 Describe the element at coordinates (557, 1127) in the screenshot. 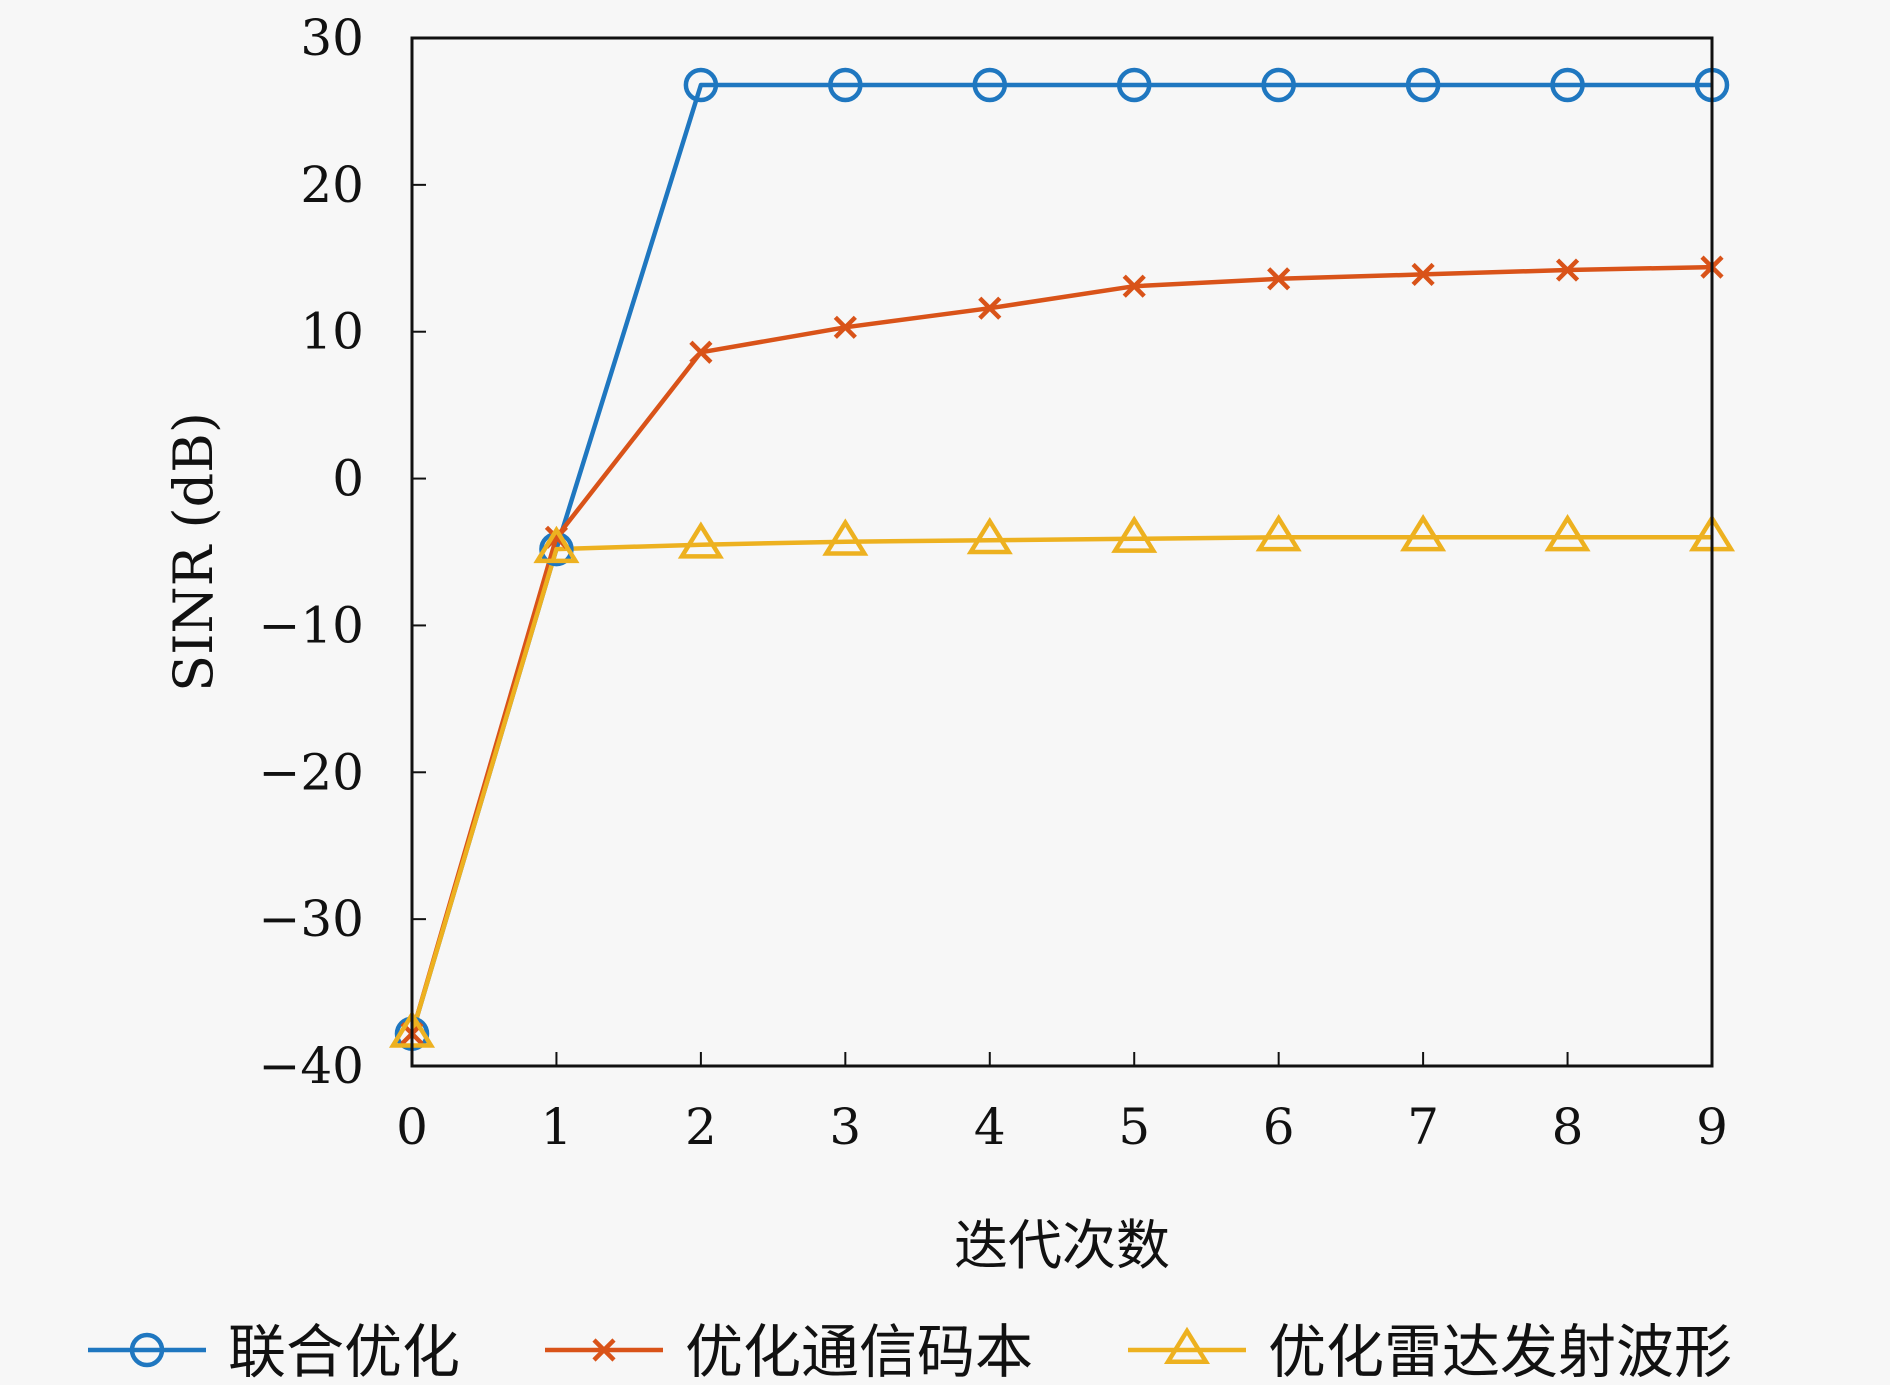

I see `x-tick-label: 1` at that location.